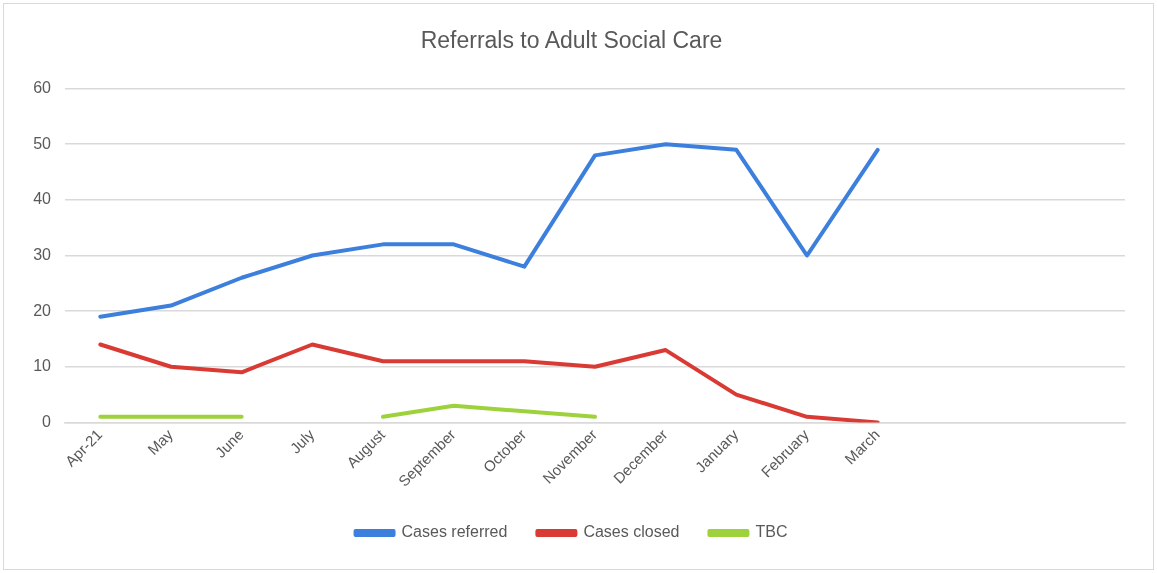 The width and height of the screenshot is (1157, 573). I want to click on x-tick-label: July, so click(302, 441).